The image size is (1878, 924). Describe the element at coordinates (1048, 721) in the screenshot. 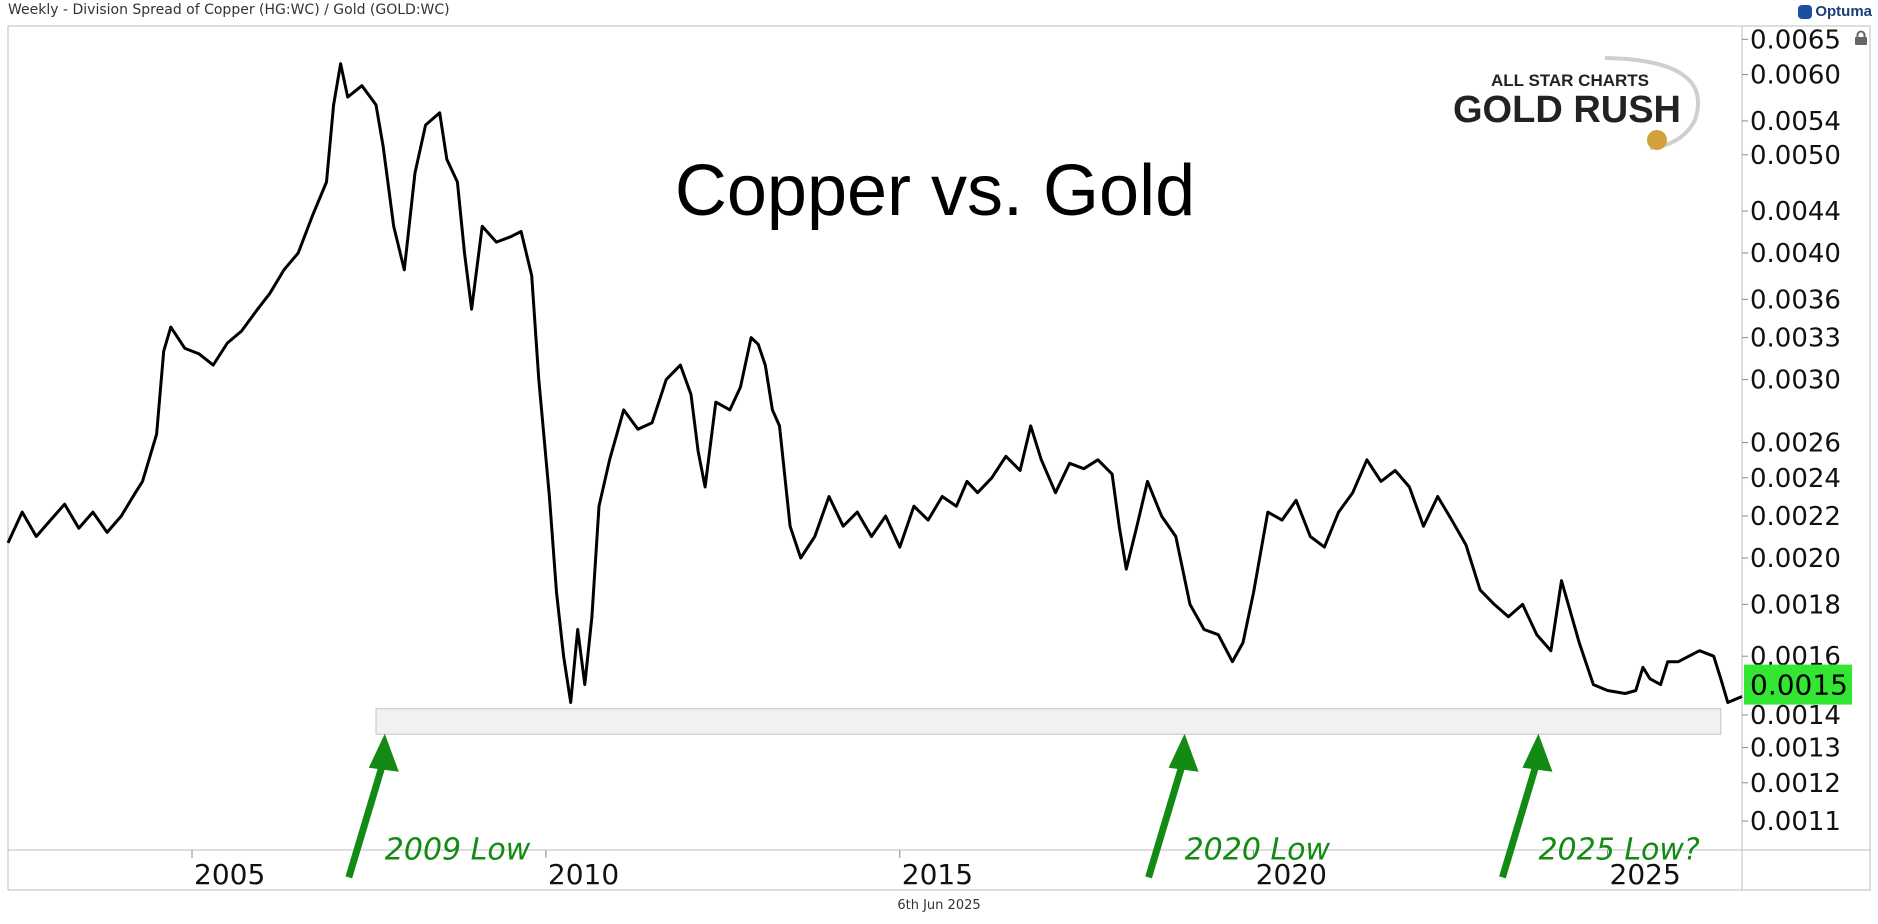

I see `support-zone` at that location.